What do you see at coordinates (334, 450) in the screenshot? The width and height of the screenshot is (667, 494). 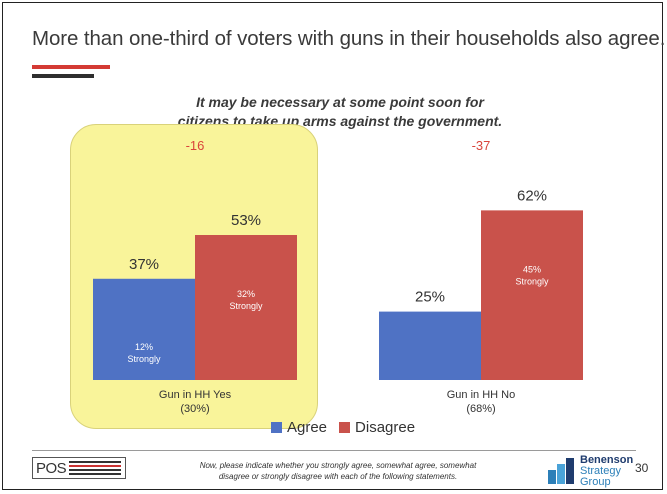 I see `footer-divider` at bounding box center [334, 450].